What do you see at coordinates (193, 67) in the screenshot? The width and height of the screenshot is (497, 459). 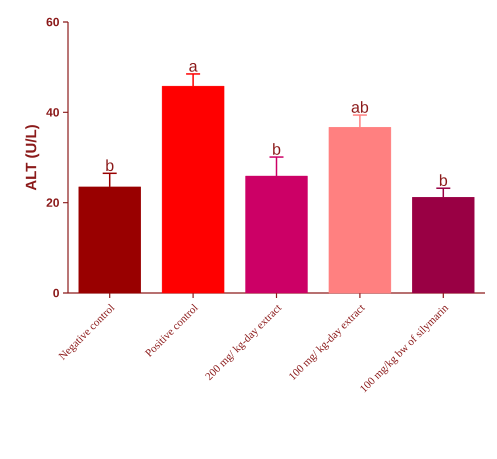 I see `annotation: a` at bounding box center [193, 67].